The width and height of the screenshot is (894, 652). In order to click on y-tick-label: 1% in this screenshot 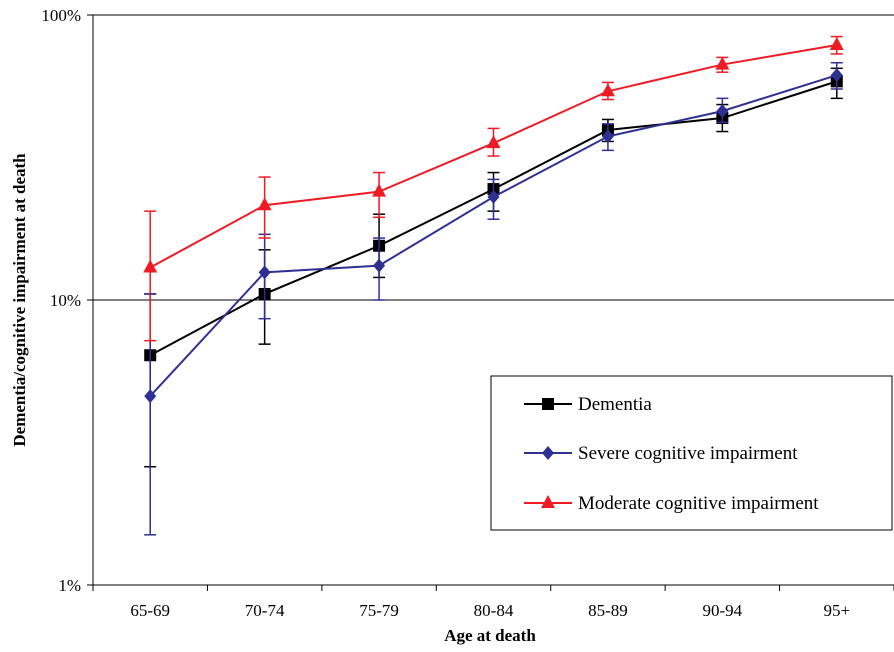, I will do `click(69, 585)`.